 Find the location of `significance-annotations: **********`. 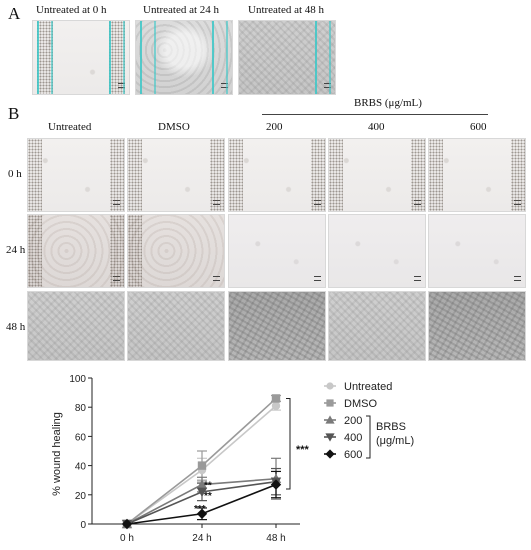

significance-annotations: ********** is located at coordinates (252, 456).